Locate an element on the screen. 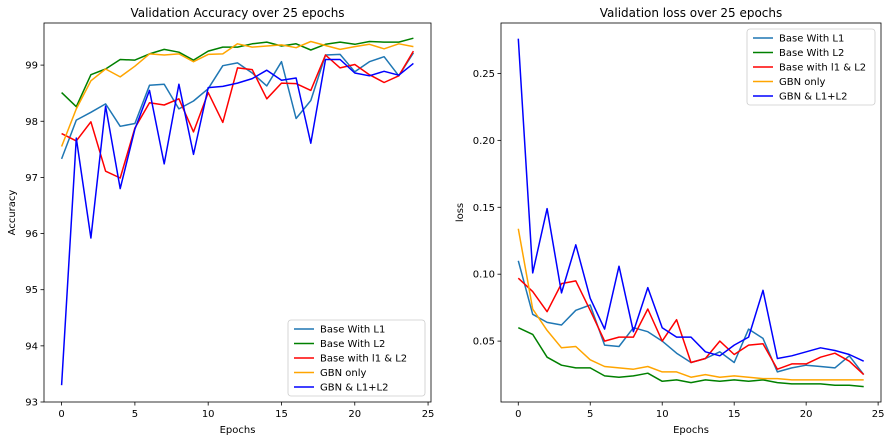 The height and width of the screenshot is (441, 888). y-tick-label: 0.10 is located at coordinates (484, 275).